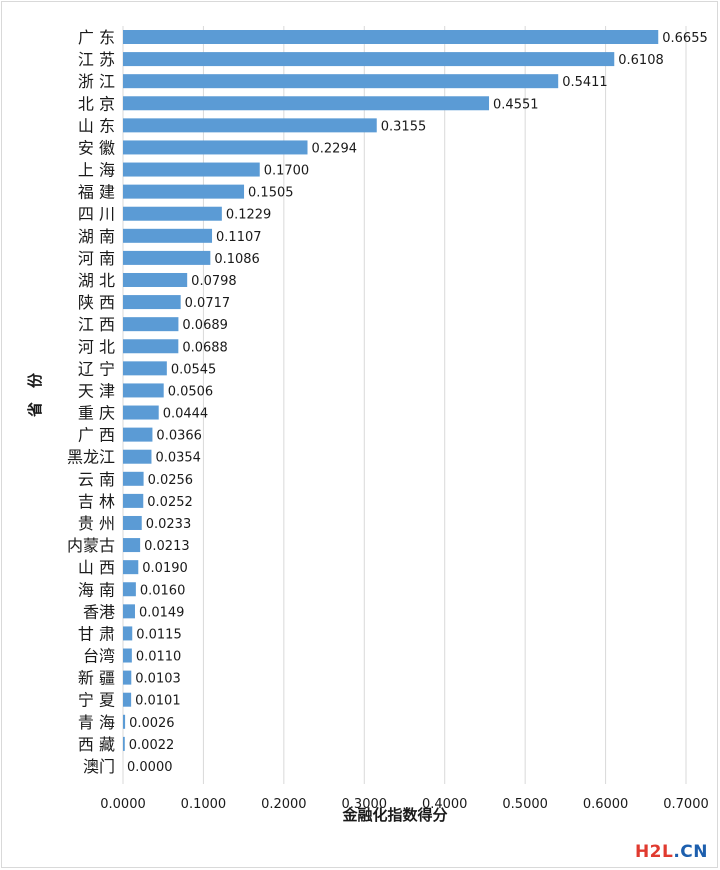  What do you see at coordinates (96, 125) in the screenshot?
I see `category-label: 山 东` at bounding box center [96, 125].